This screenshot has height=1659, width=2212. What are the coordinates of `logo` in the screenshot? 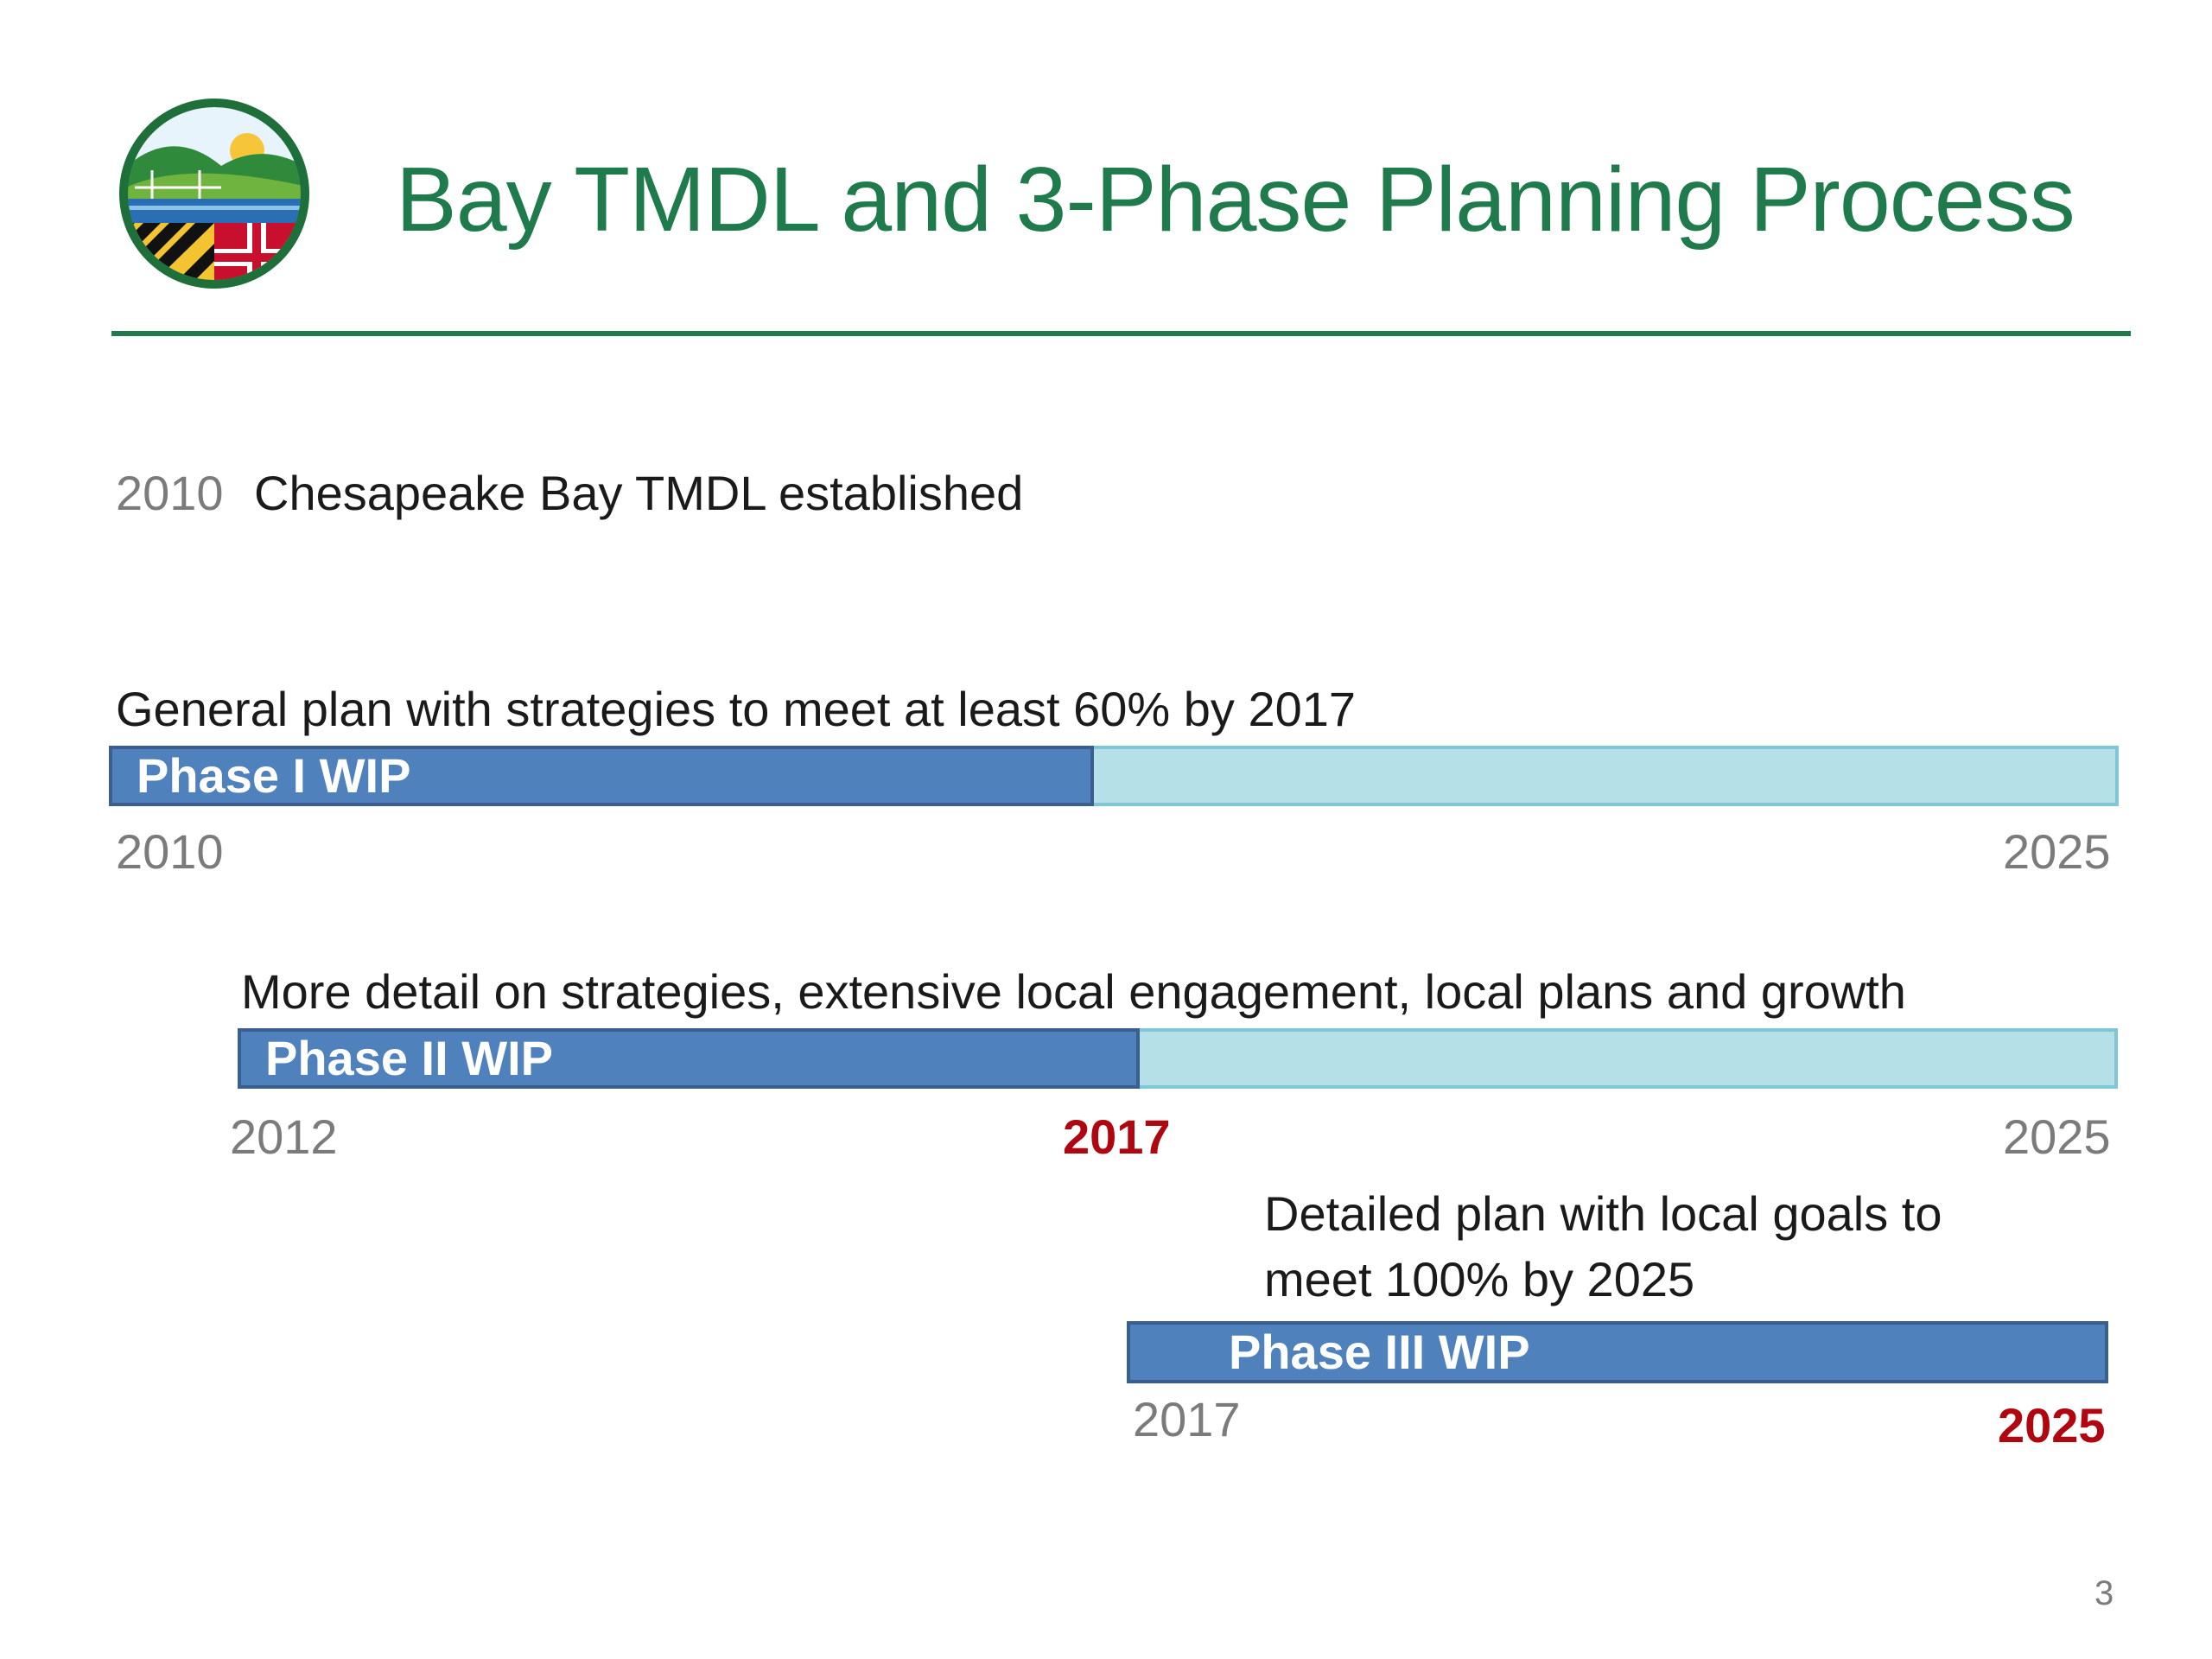 It's located at (214, 193).